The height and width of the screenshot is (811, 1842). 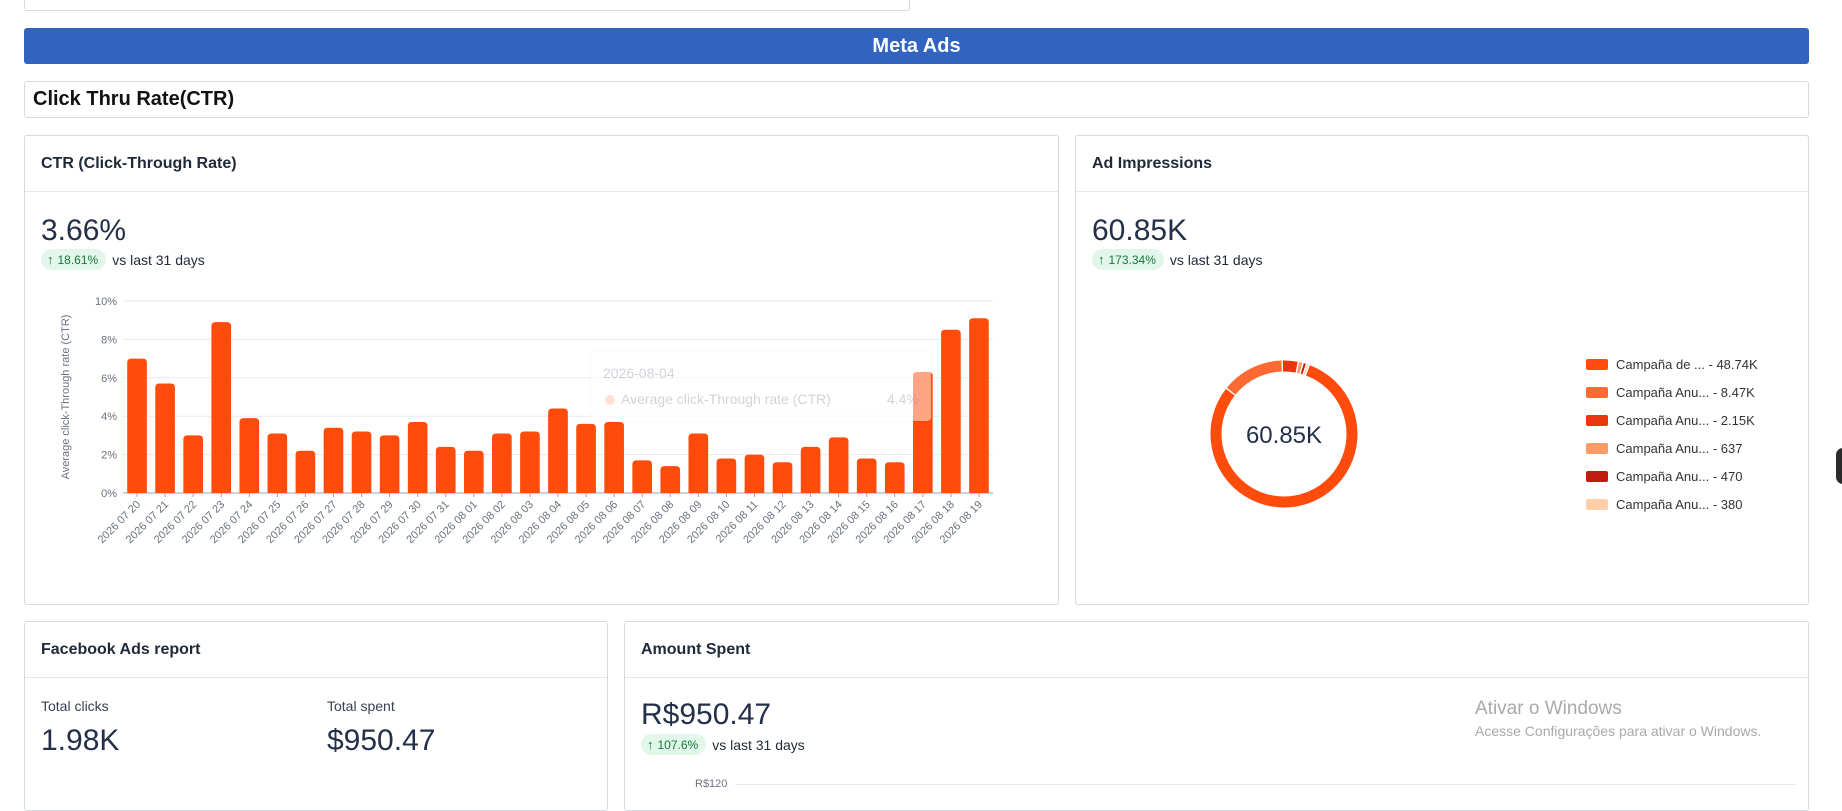 I want to click on section-title: Click Thru Rate(CTR), so click(x=916, y=99).